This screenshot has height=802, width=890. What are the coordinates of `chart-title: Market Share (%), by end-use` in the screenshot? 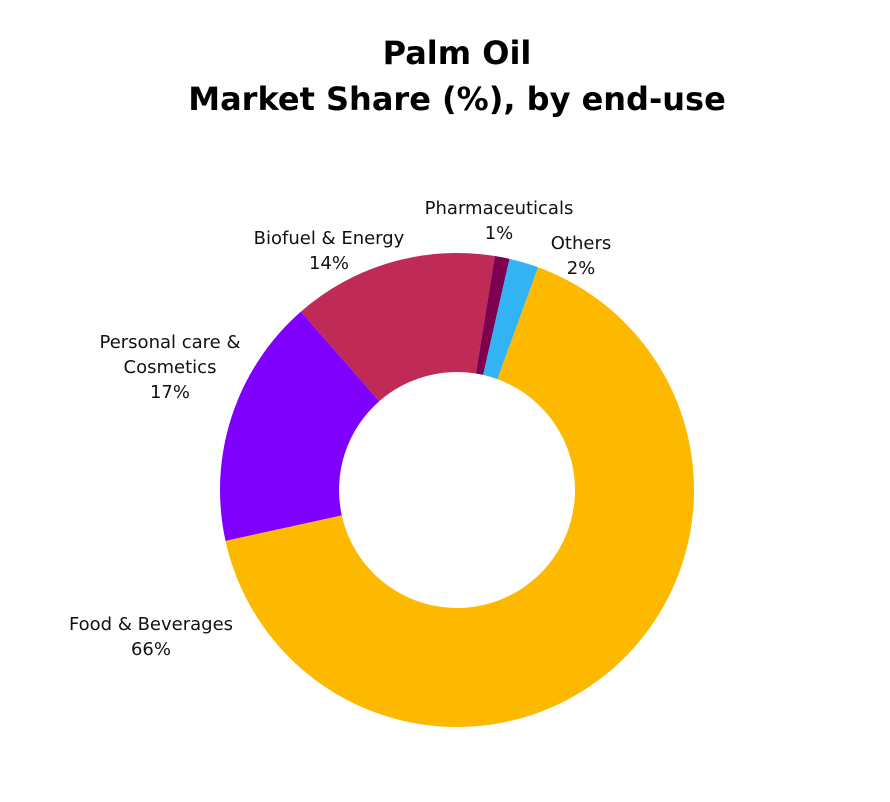 It's located at (457, 99).